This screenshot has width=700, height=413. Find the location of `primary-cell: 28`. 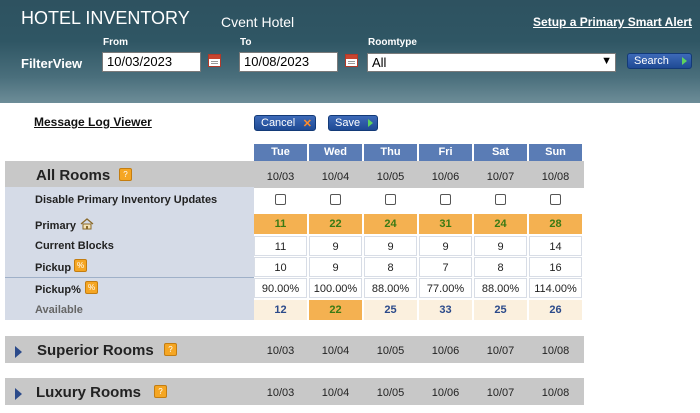

primary-cell: 28 is located at coordinates (555, 224).